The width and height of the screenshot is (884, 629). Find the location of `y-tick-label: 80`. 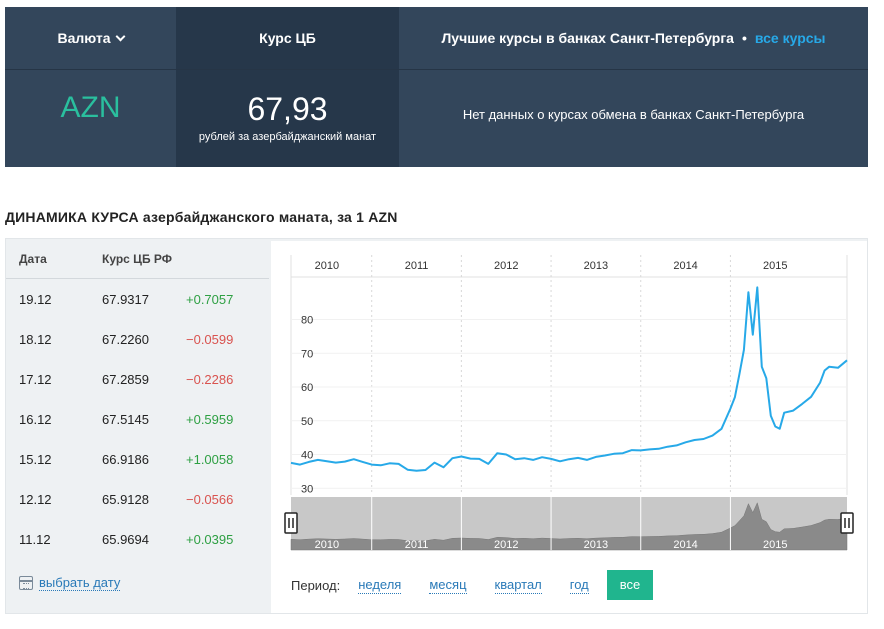

y-tick-label: 80 is located at coordinates (307, 321).